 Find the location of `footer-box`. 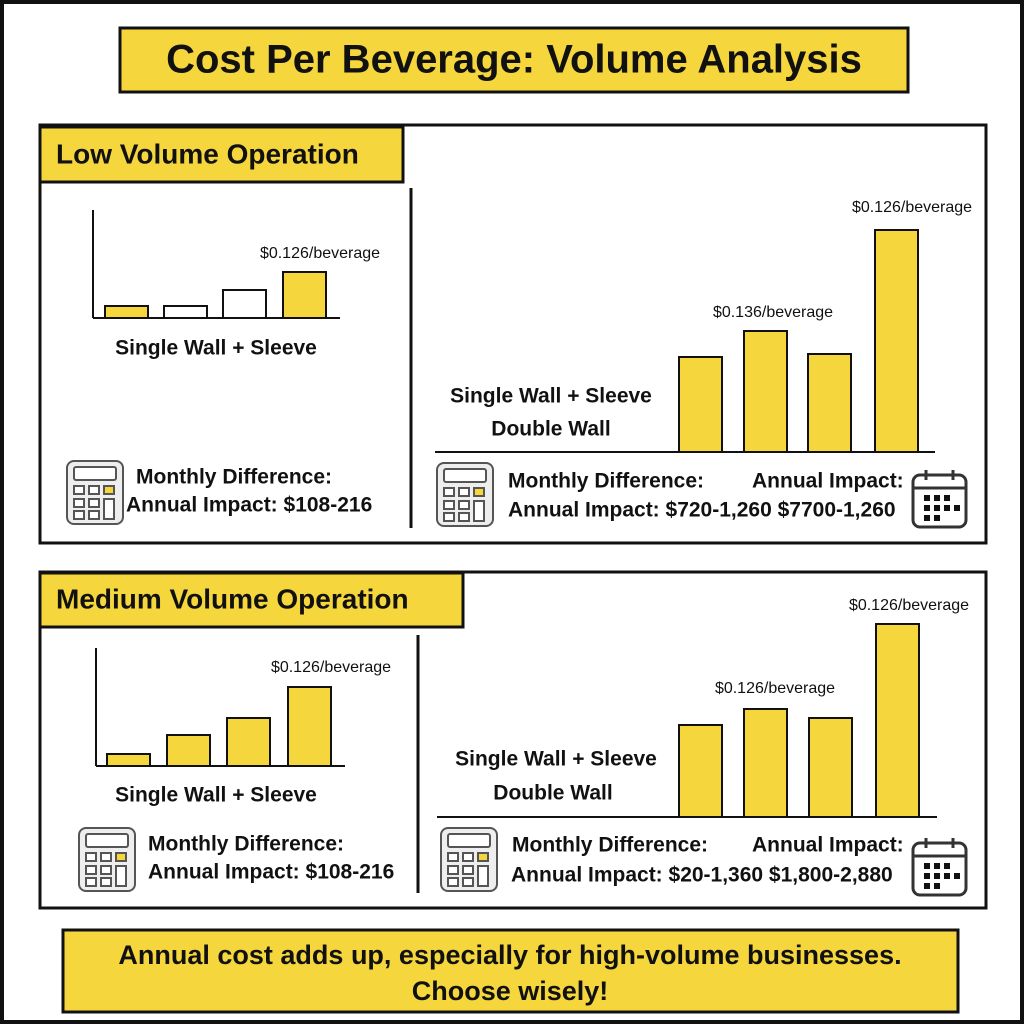

footer-box is located at coordinates (510, 971).